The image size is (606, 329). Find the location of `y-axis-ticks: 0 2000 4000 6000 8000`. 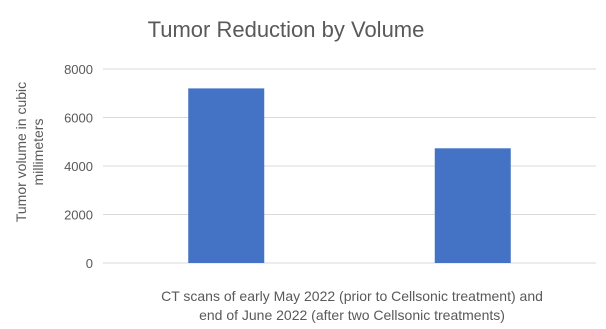

y-axis-ticks: 0 2000 4000 6000 8000 is located at coordinates (78, 166).